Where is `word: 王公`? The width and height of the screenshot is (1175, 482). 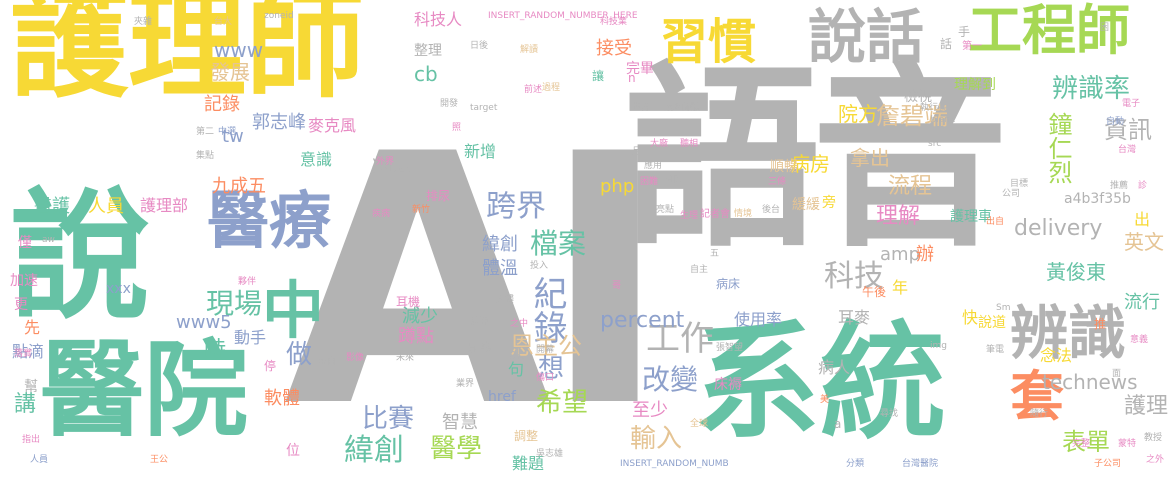
word: 王公 is located at coordinates (159, 460).